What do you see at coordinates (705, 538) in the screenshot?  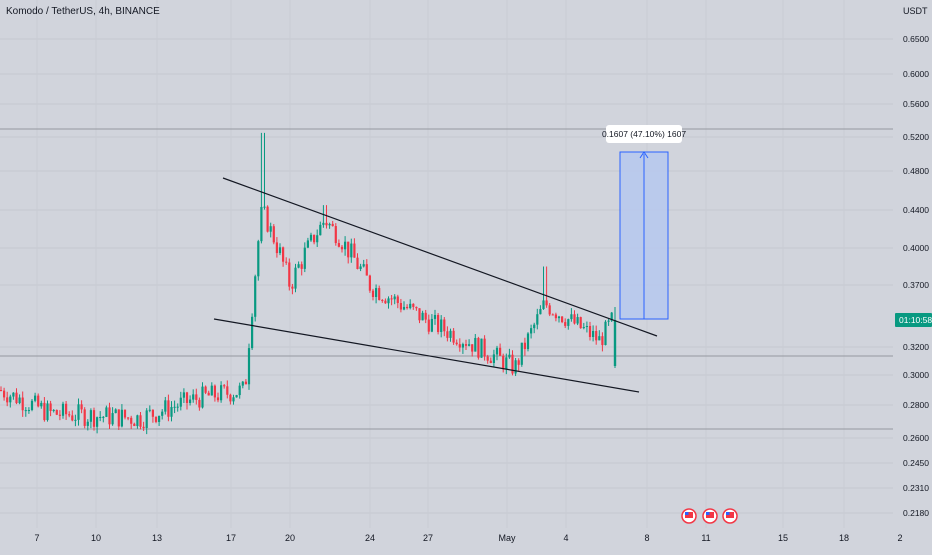 I see `time-tick-label: 11` at bounding box center [705, 538].